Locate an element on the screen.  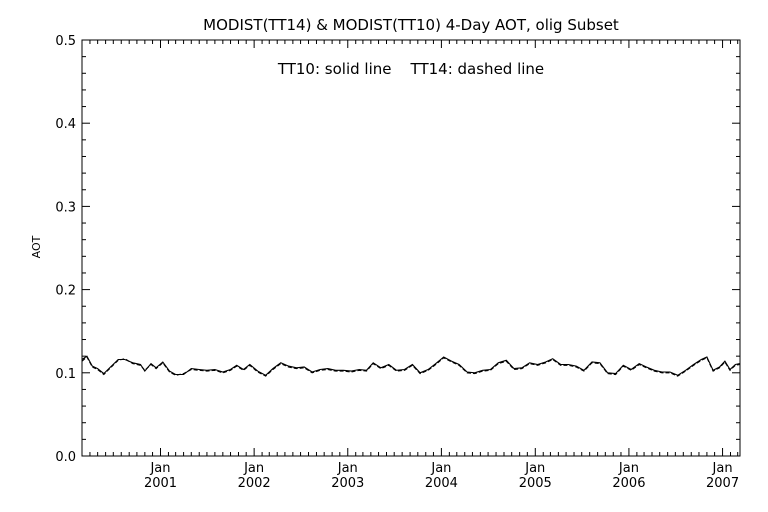
x-tick-year-label: 2003 is located at coordinates (347, 483).